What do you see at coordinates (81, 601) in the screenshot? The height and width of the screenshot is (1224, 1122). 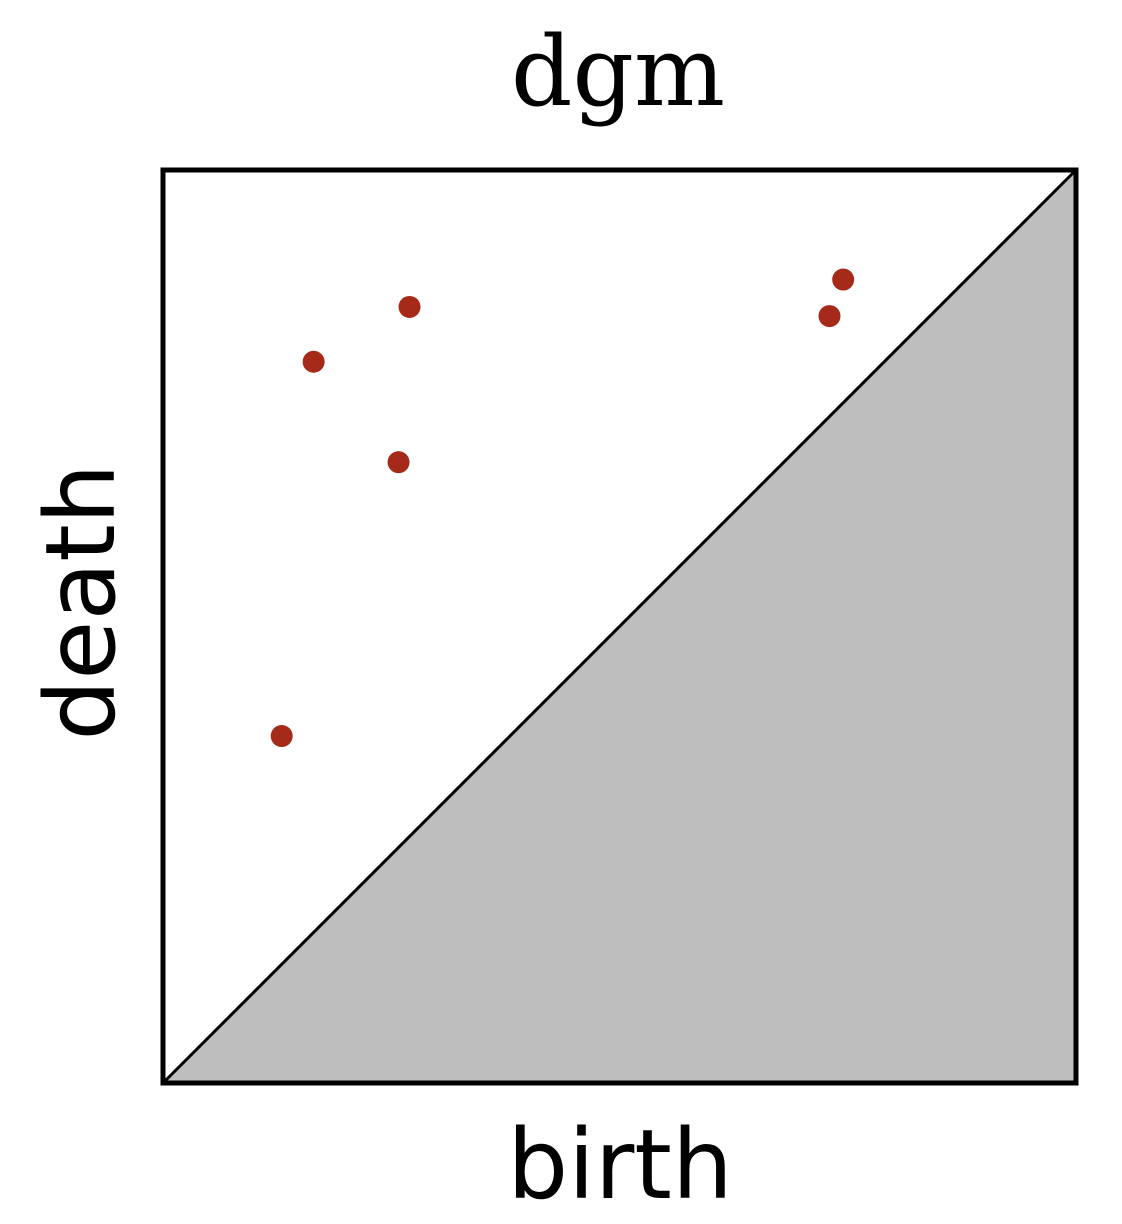 I see `y-axis-label: death` at bounding box center [81, 601].